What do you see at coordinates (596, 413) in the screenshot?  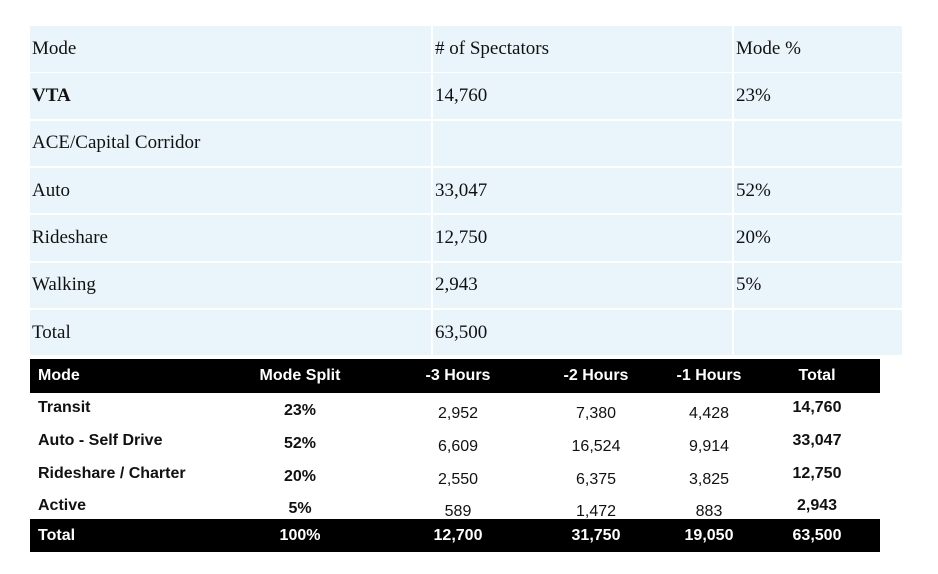 I see `cell: 7,380` at bounding box center [596, 413].